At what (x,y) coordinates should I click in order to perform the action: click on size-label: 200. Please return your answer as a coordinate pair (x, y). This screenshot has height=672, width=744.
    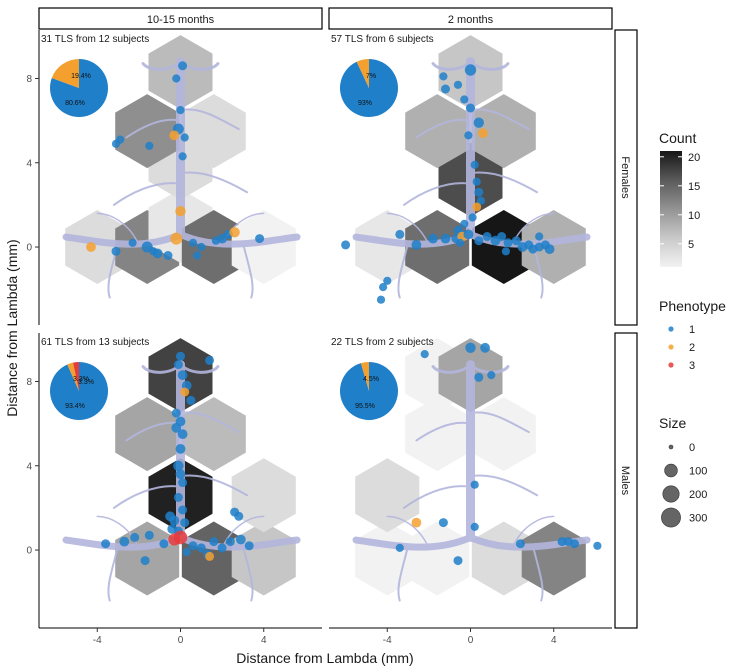
    Looking at the image, I should click on (698, 495).